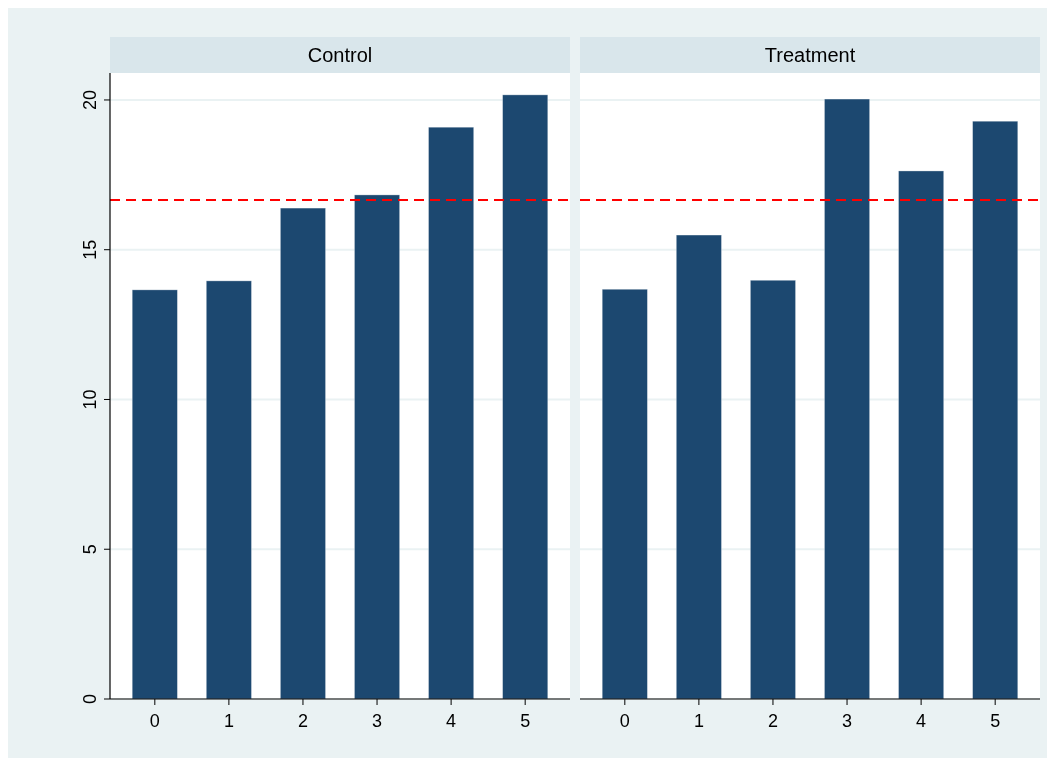 This screenshot has width=1055, height=766. I want to click on y-tick-label: 0, so click(90, 699).